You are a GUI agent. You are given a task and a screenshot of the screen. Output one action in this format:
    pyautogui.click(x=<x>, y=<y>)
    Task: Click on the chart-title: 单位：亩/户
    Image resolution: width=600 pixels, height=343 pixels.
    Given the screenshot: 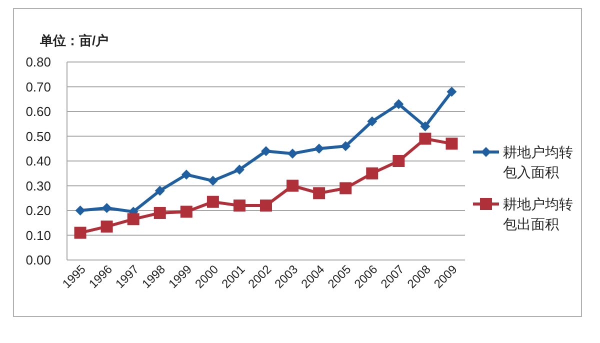 What is the action you would take?
    pyautogui.click(x=74, y=40)
    